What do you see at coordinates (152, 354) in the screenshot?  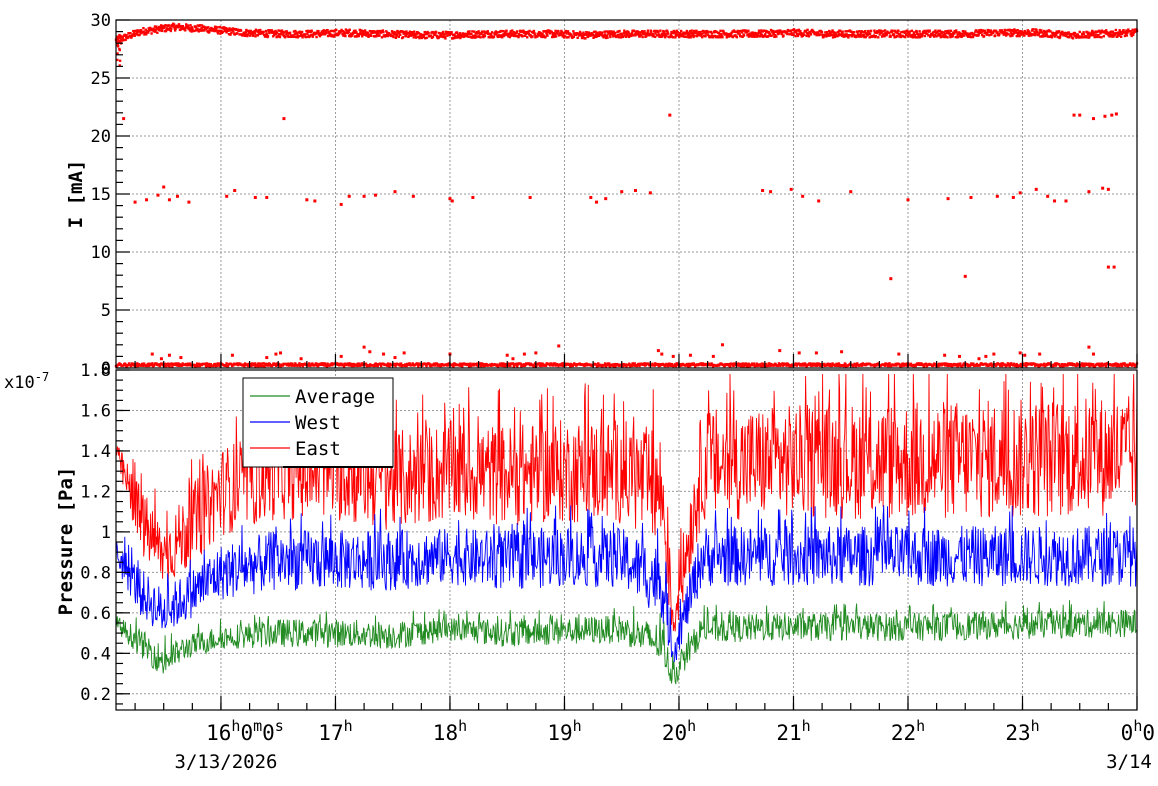 I see `current-outlier-point` at bounding box center [152, 354].